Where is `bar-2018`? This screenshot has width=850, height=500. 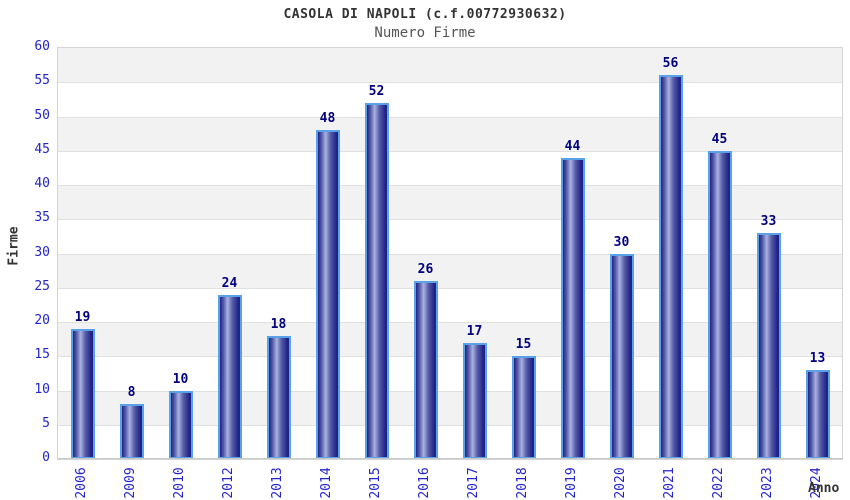 bar-2018 is located at coordinates (523, 407).